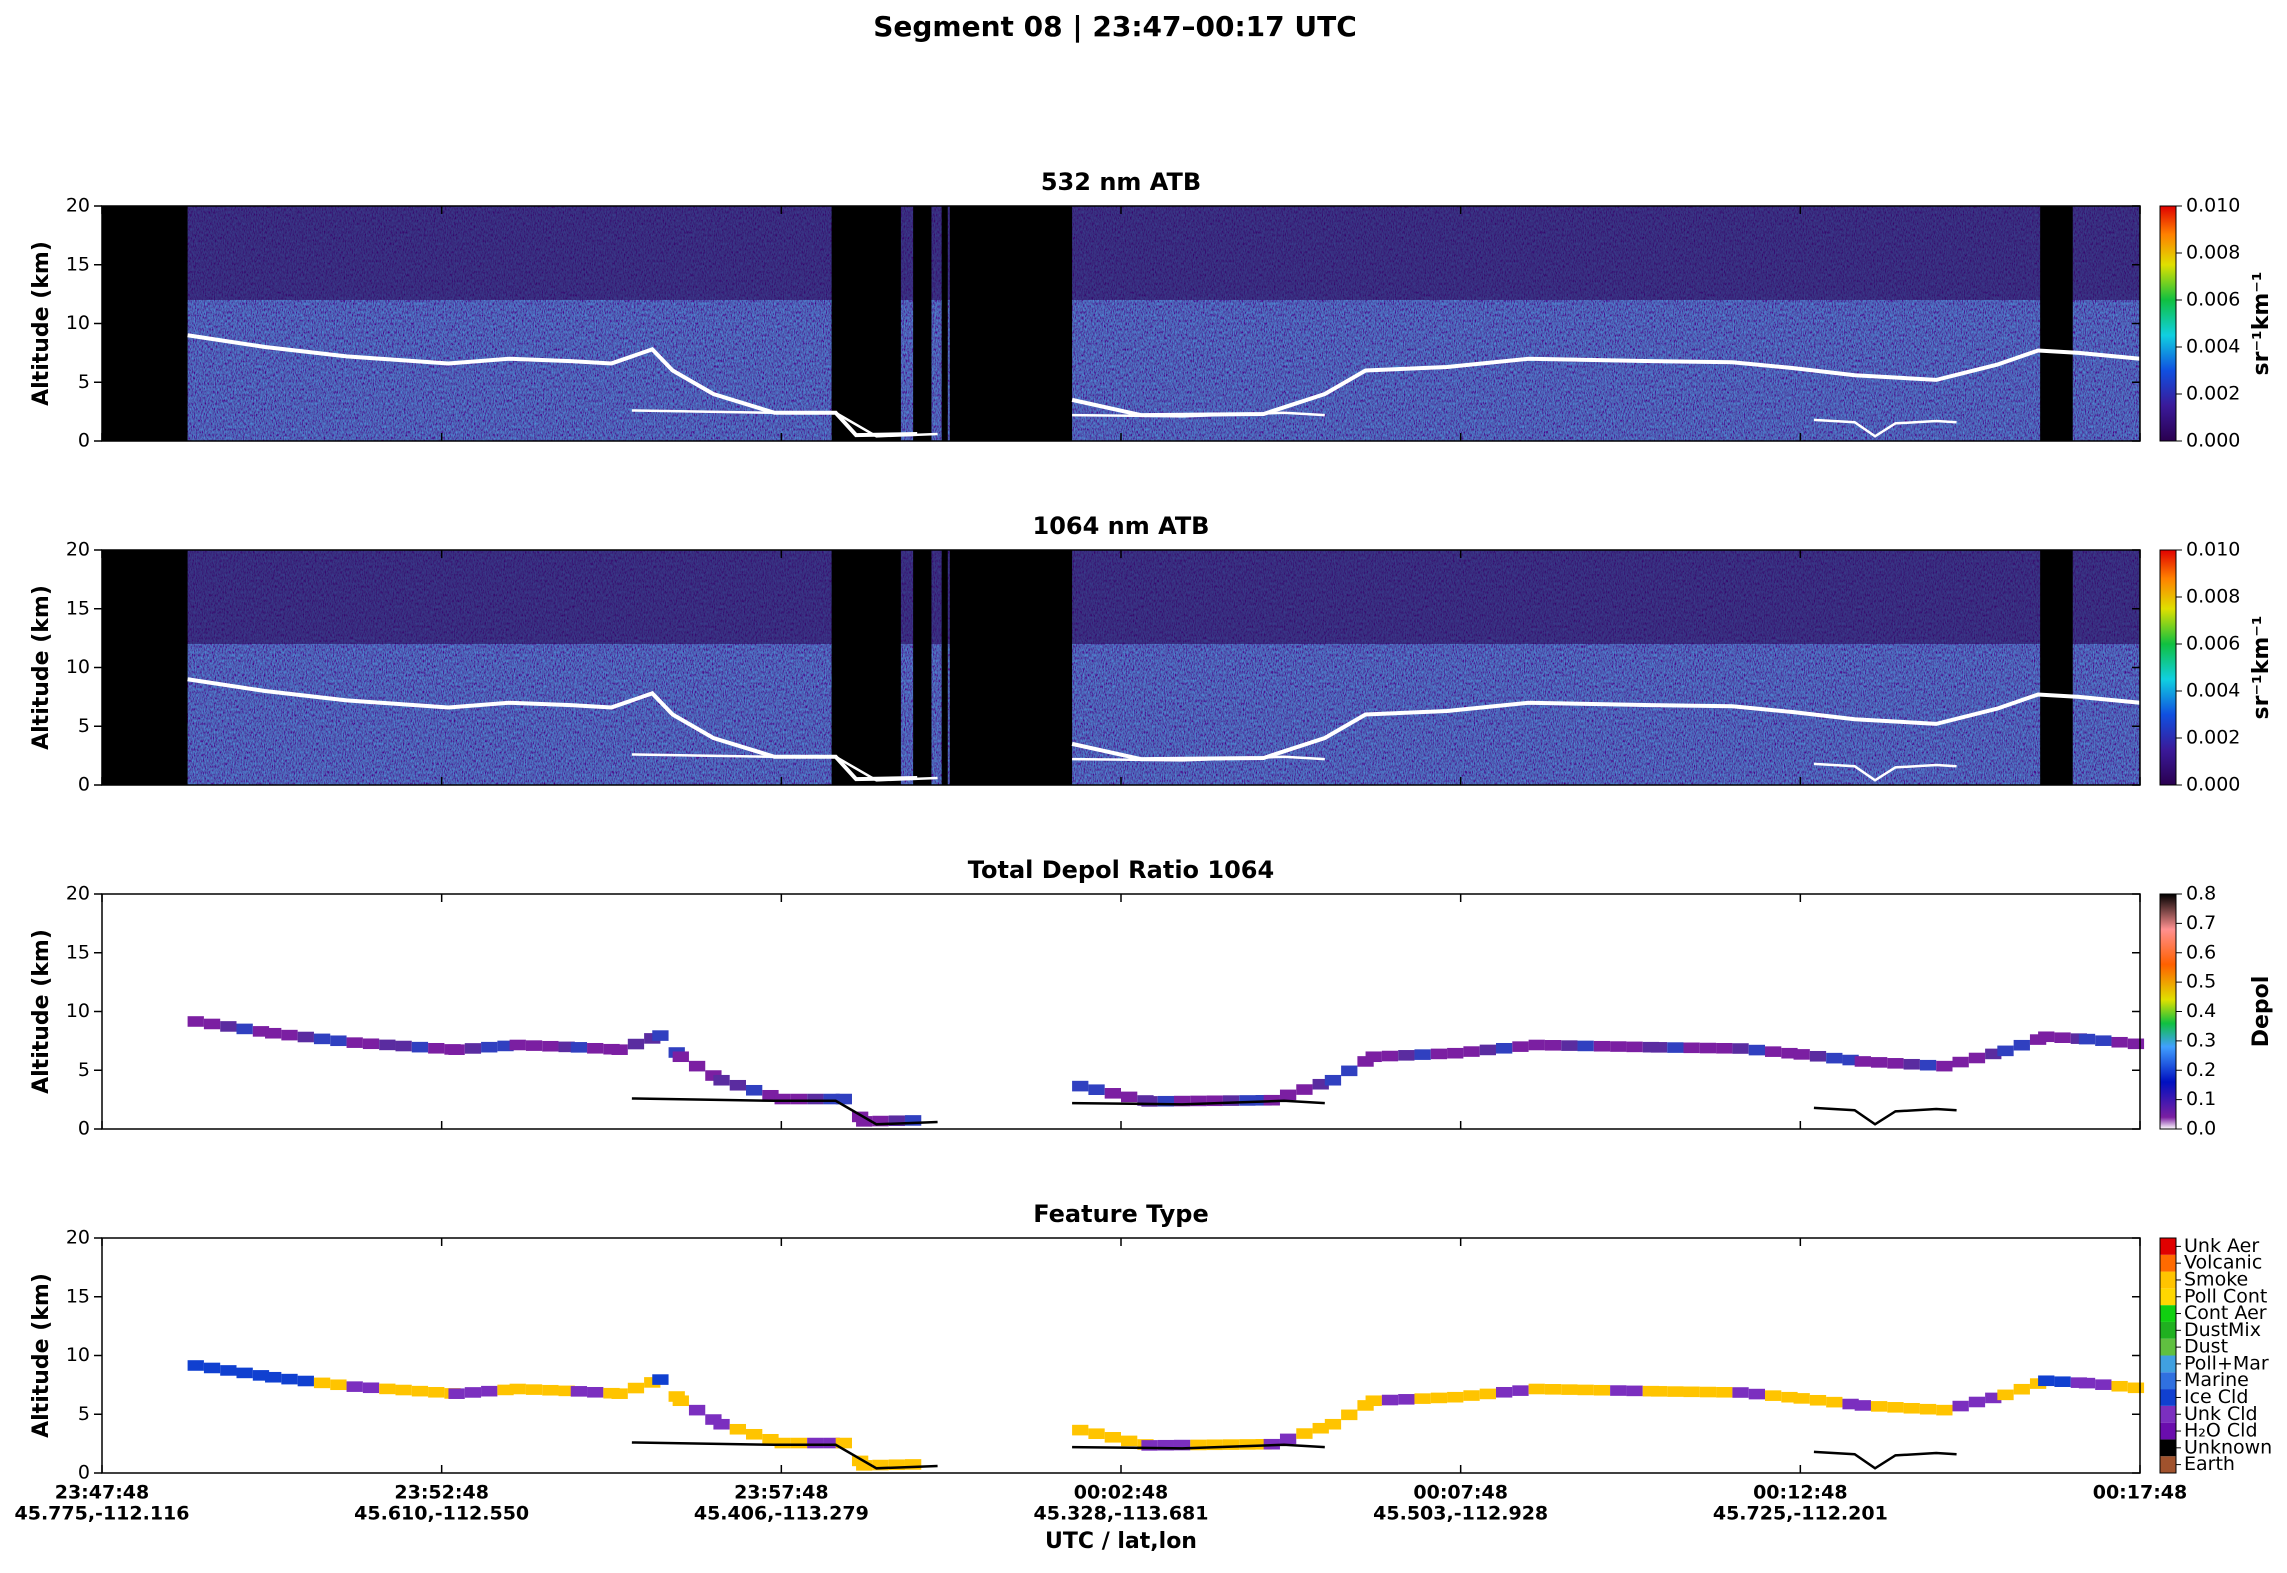  I want to click on curtain-noise-upper, so click(1121, 253).